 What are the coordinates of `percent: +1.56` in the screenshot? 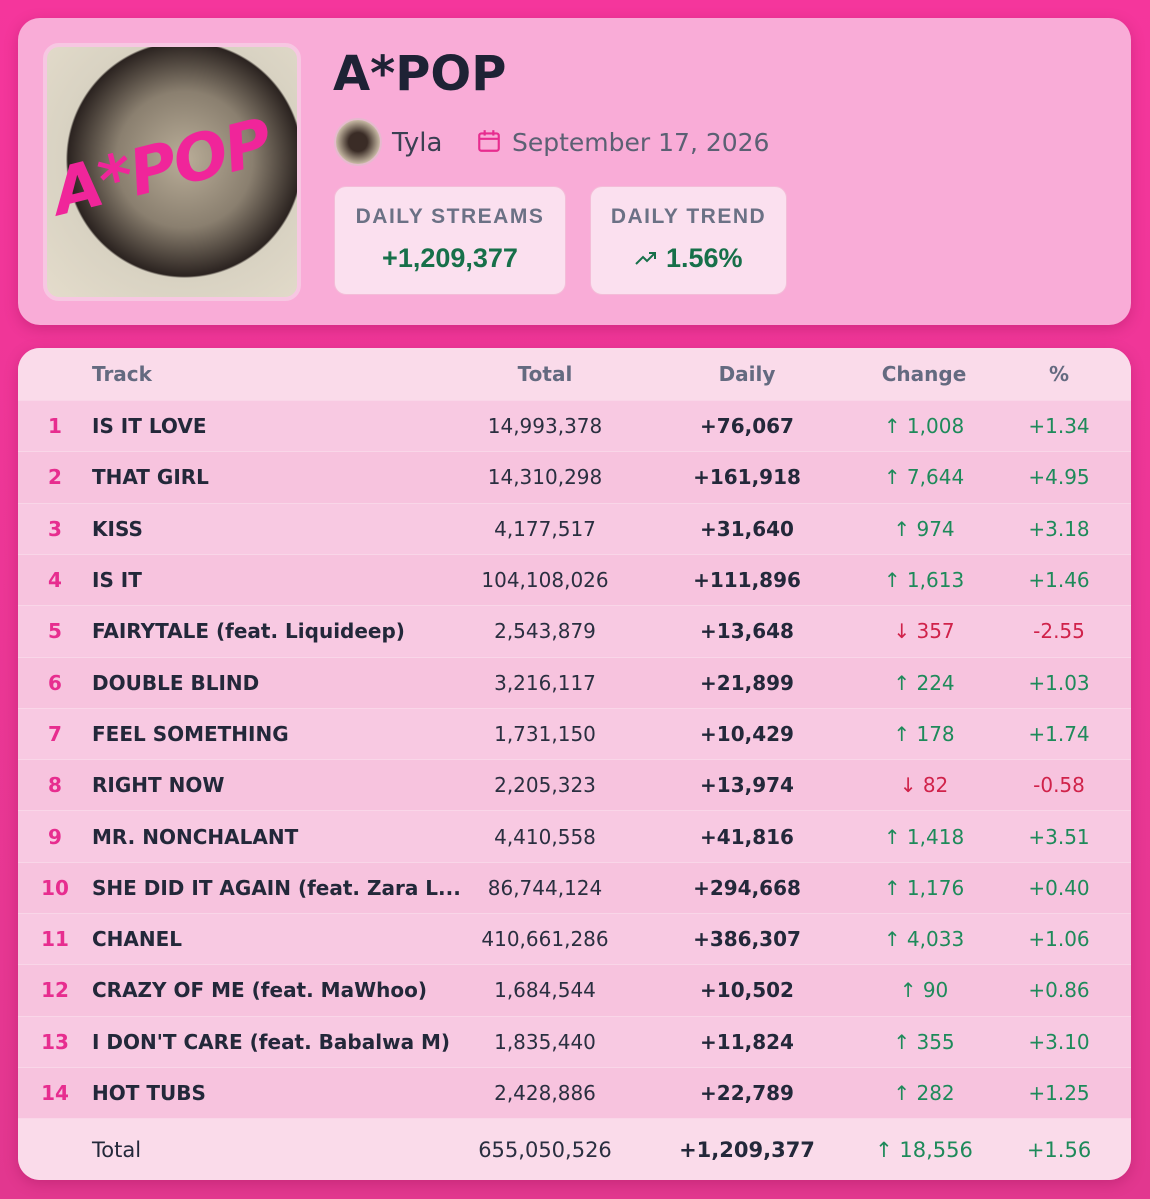 It's located at (1059, 1149).